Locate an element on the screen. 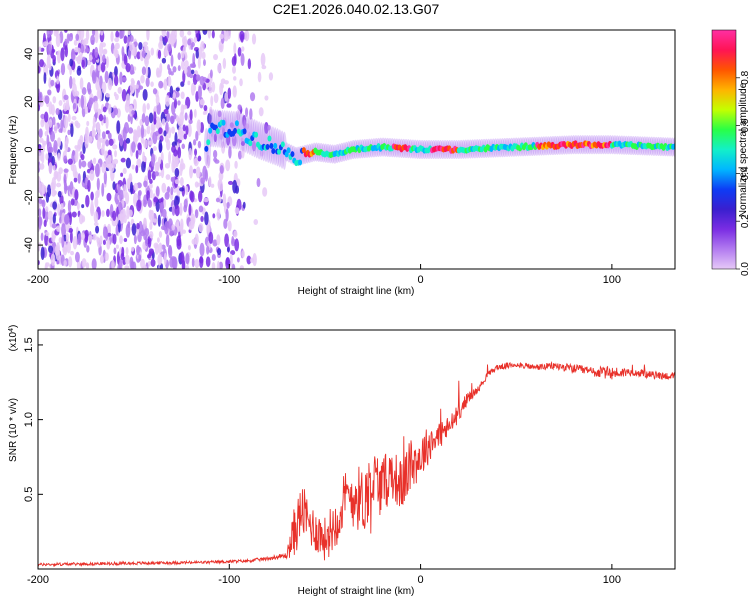 This screenshot has height=600, width=750. colorbar-gradient is located at coordinates (724, 149).